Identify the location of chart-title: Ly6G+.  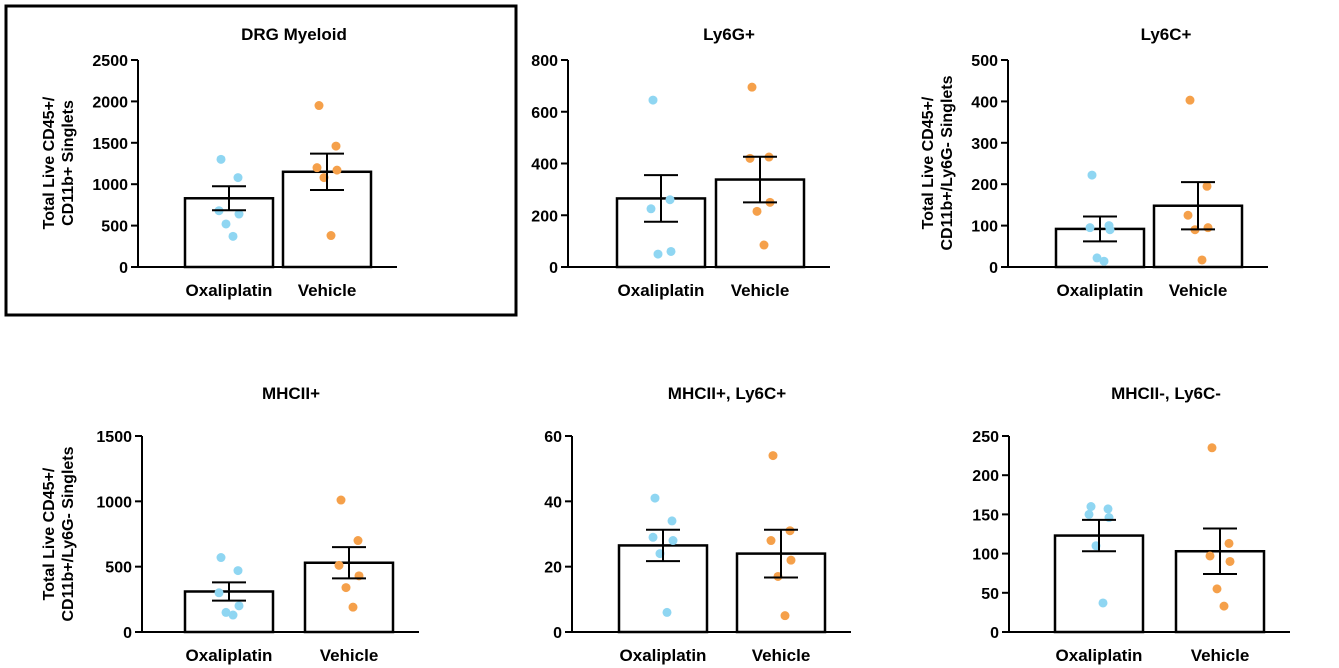
(729, 34).